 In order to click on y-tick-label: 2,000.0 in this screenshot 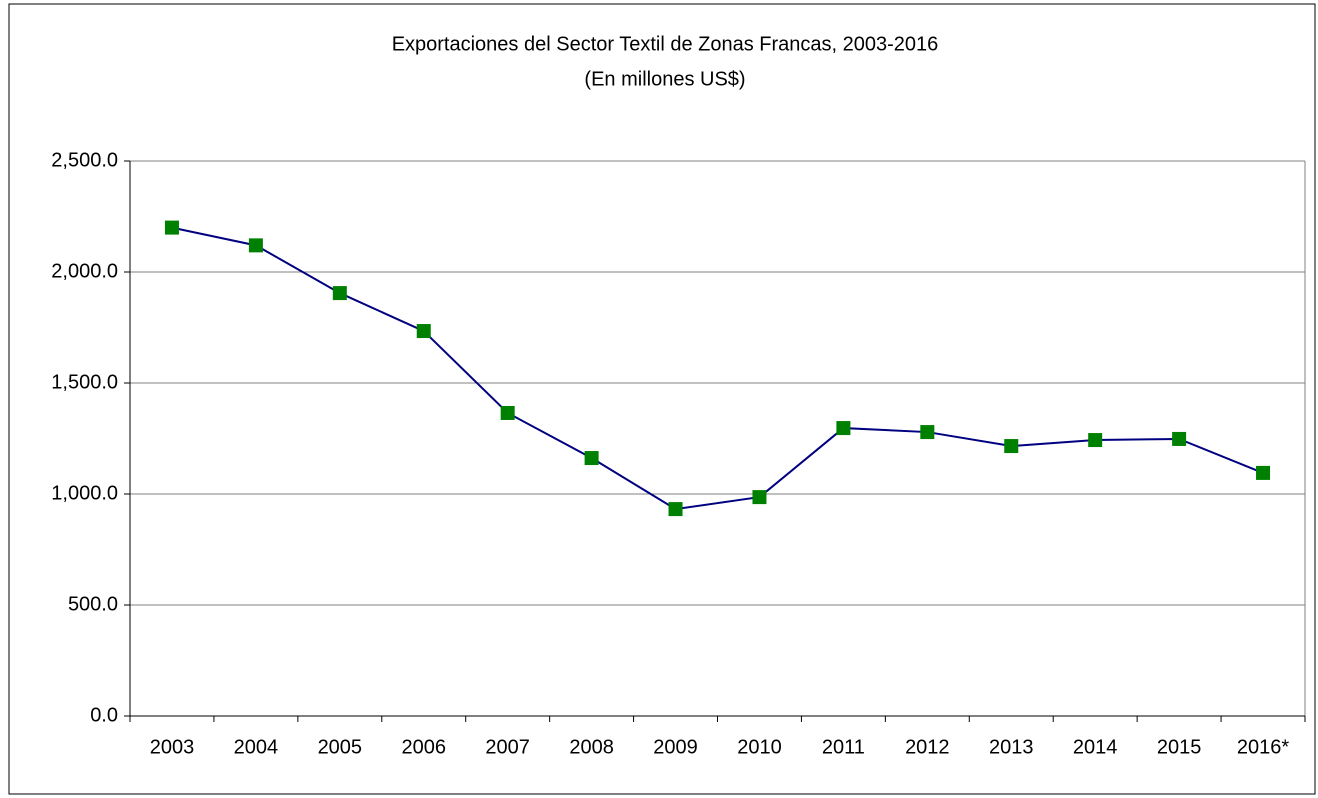, I will do `click(84, 271)`.